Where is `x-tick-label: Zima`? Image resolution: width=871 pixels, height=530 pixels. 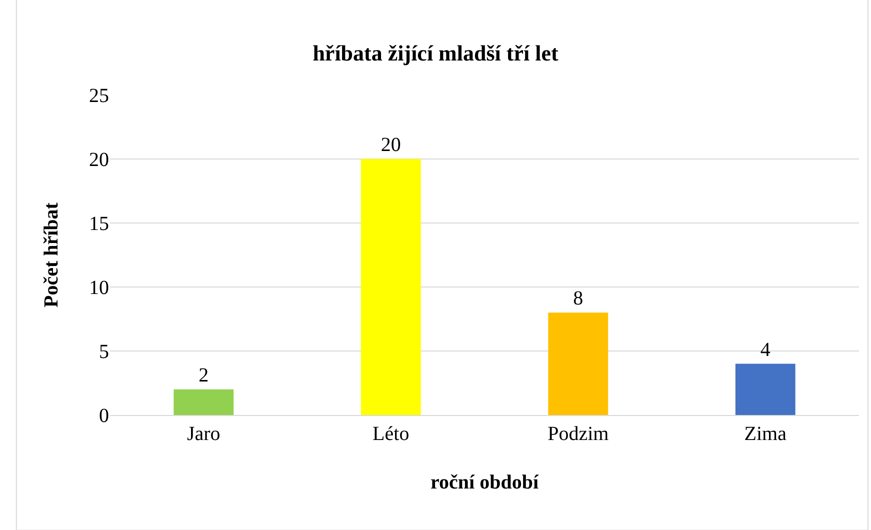 x-tick-label: Zima is located at coordinates (765, 434).